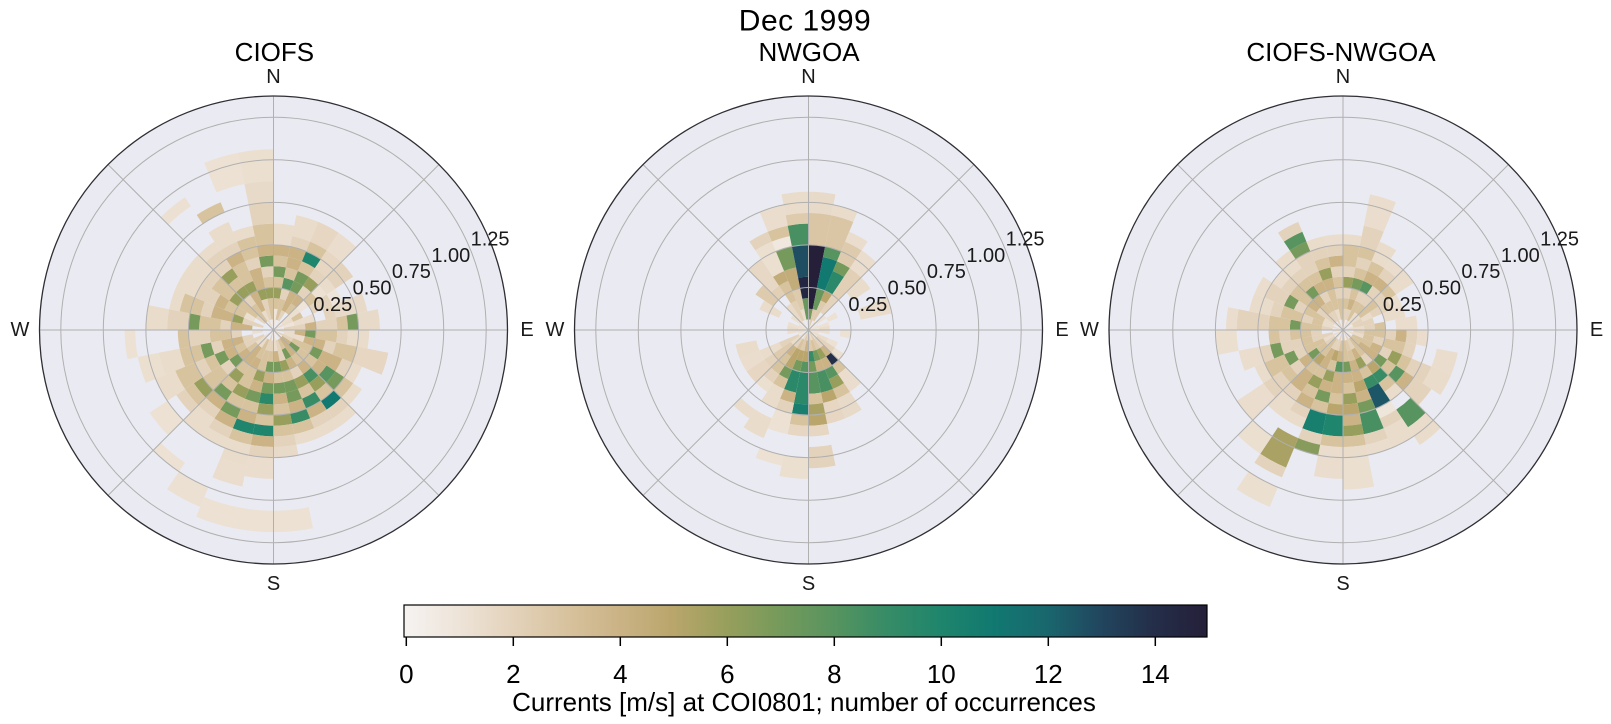  Describe the element at coordinates (513, 674) in the screenshot. I see `svg-text: 2` at that location.